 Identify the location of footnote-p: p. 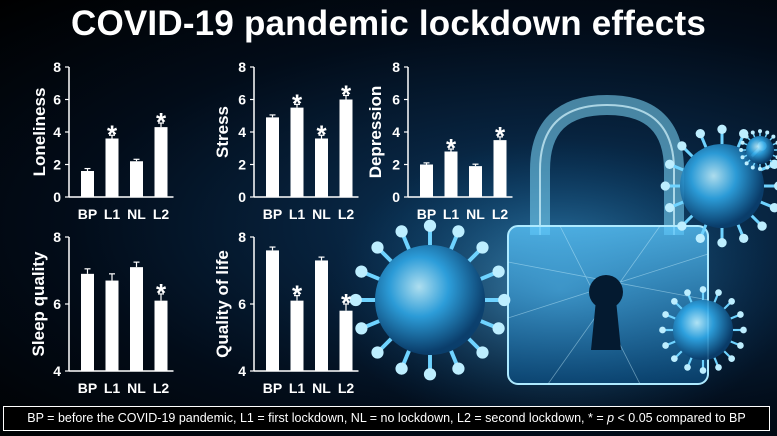
(611, 418).